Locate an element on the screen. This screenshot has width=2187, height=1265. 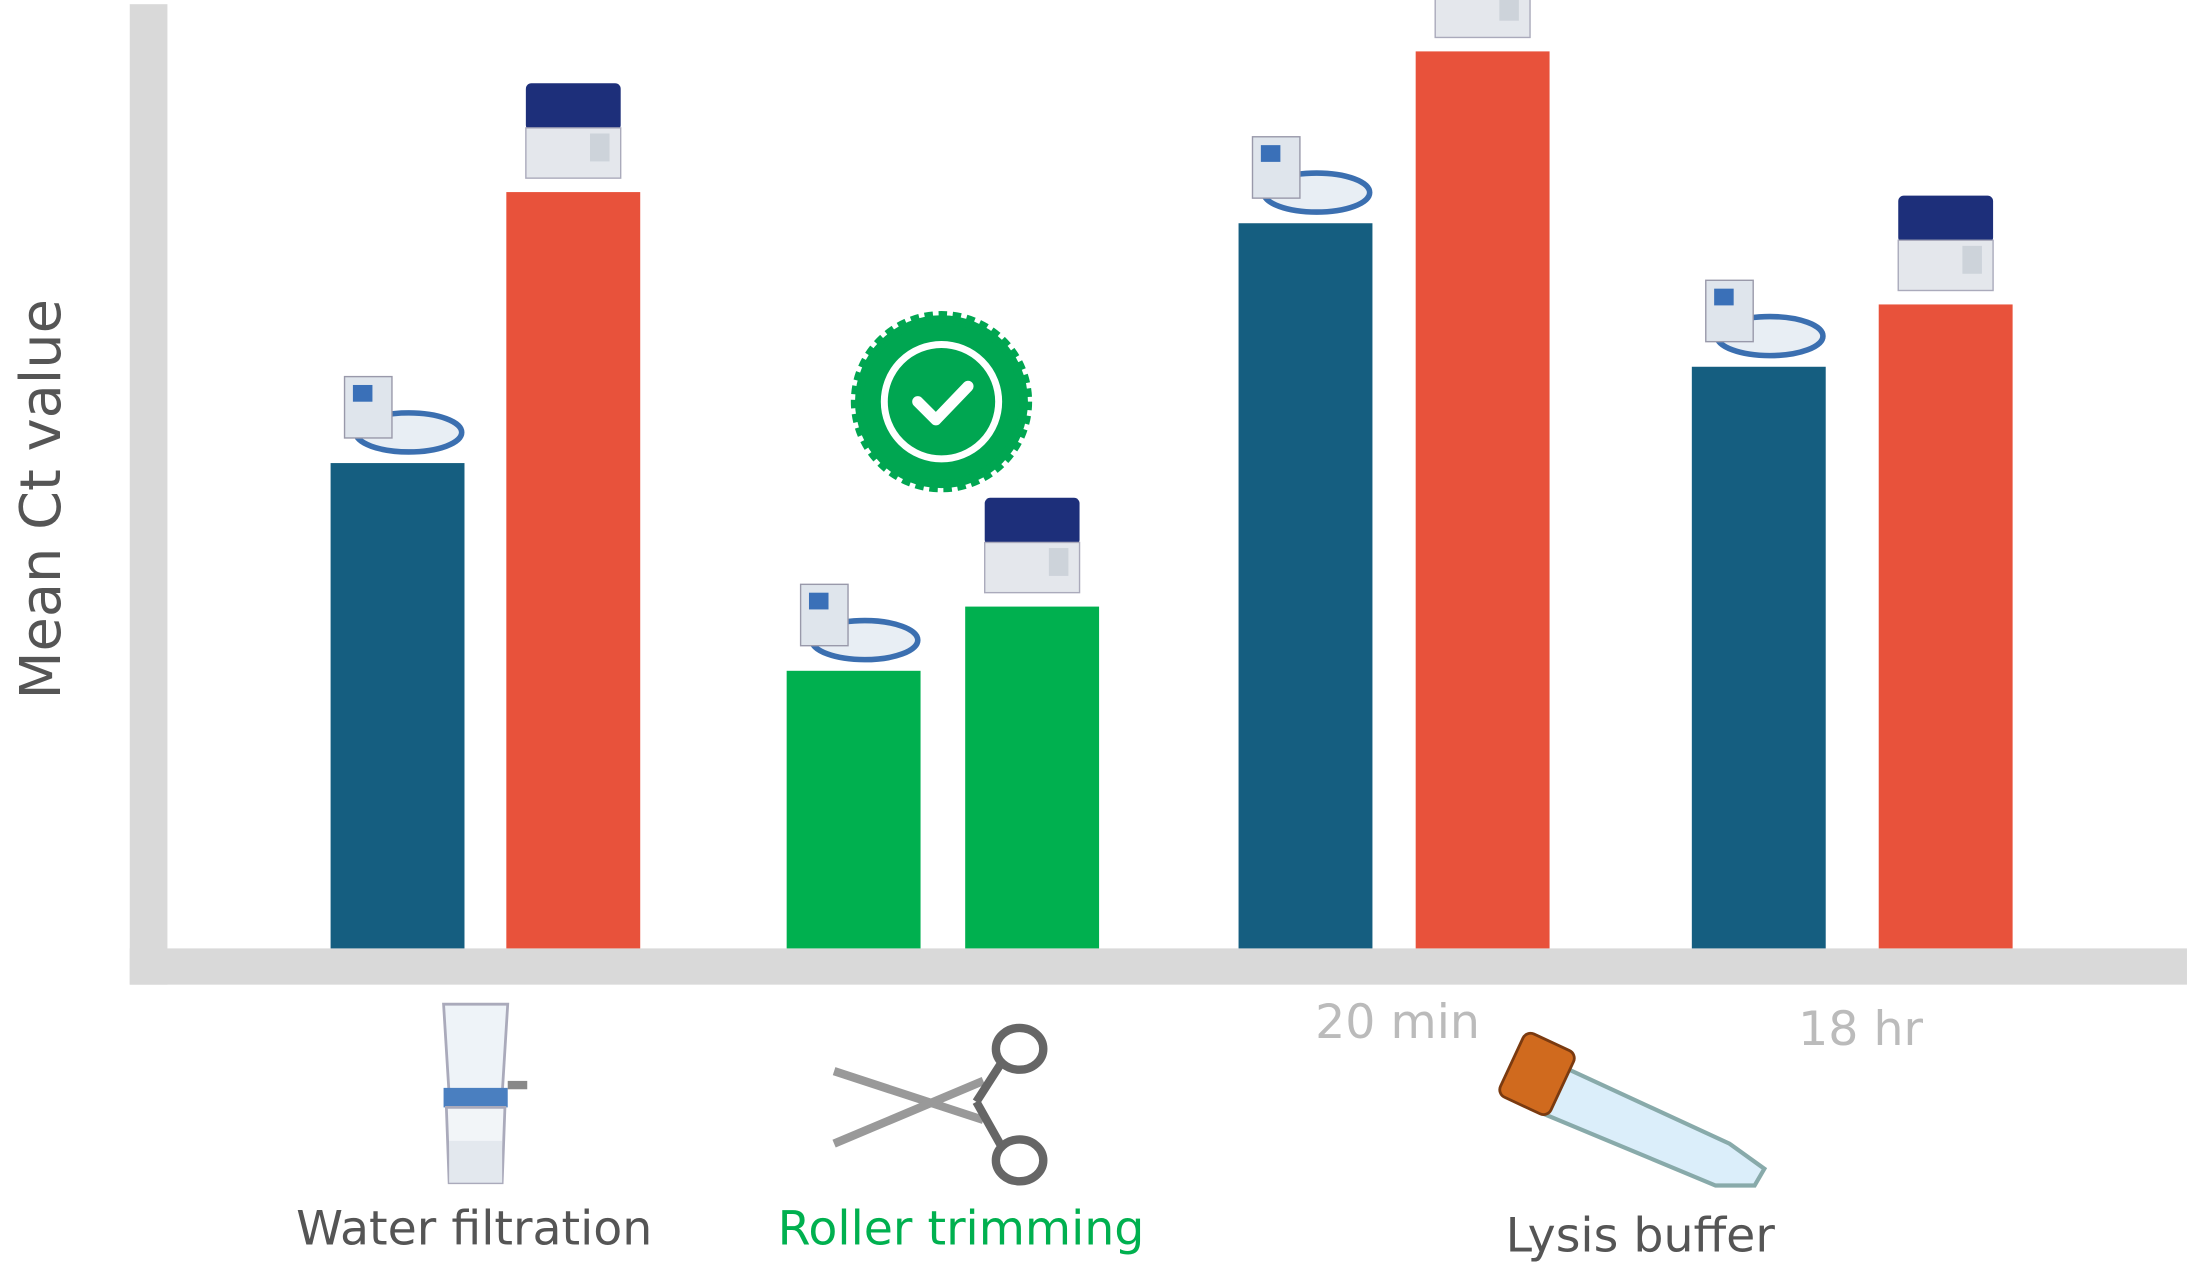
check-badge is located at coordinates (941, 402).